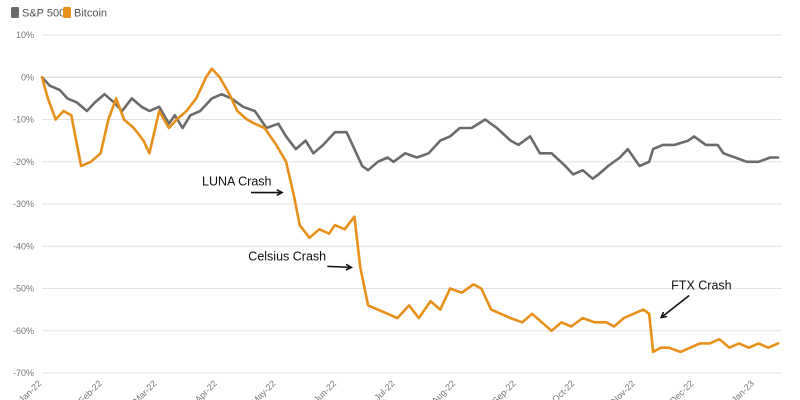 Image resolution: width=800 pixels, height=400 pixels. Describe the element at coordinates (504, 389) in the screenshot. I see `x-tick-label: Sep-22` at that location.